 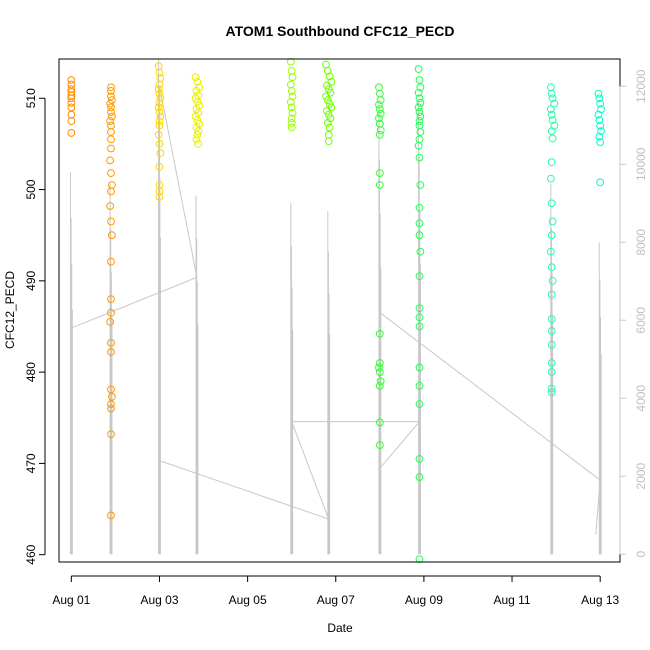 What do you see at coordinates (31, 372) in the screenshot?
I see `y-tick-label: 480` at bounding box center [31, 372].